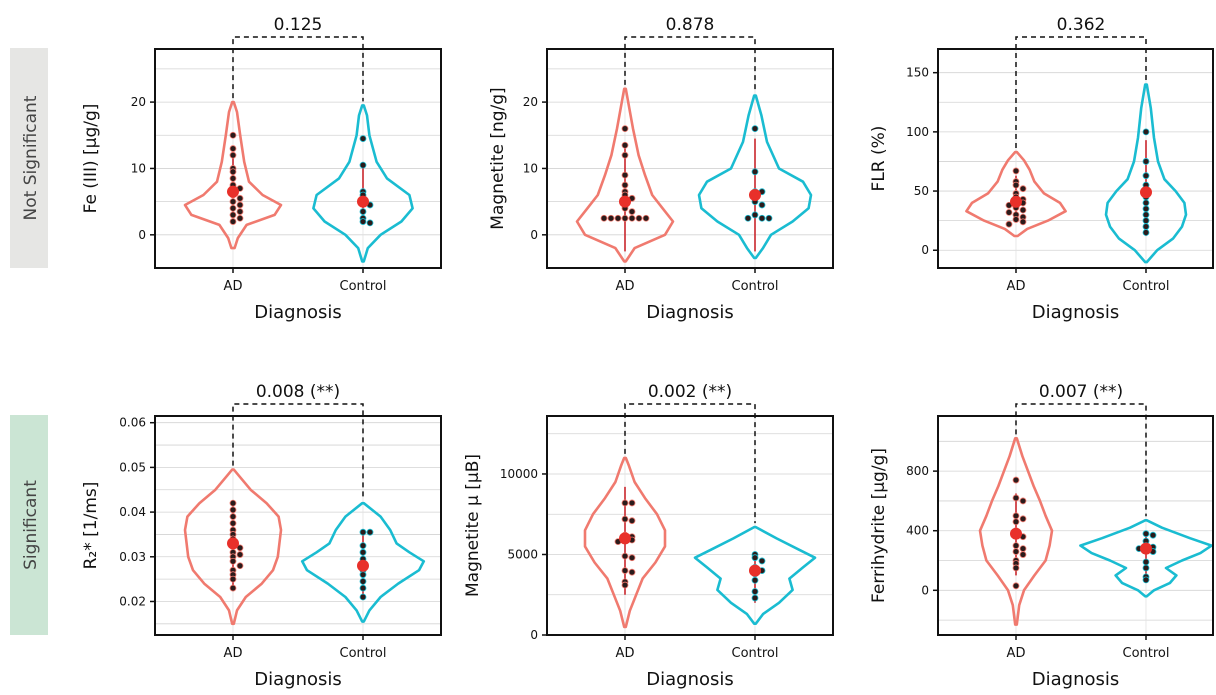  I want to click on row-label-significant: Significant, so click(31, 525).